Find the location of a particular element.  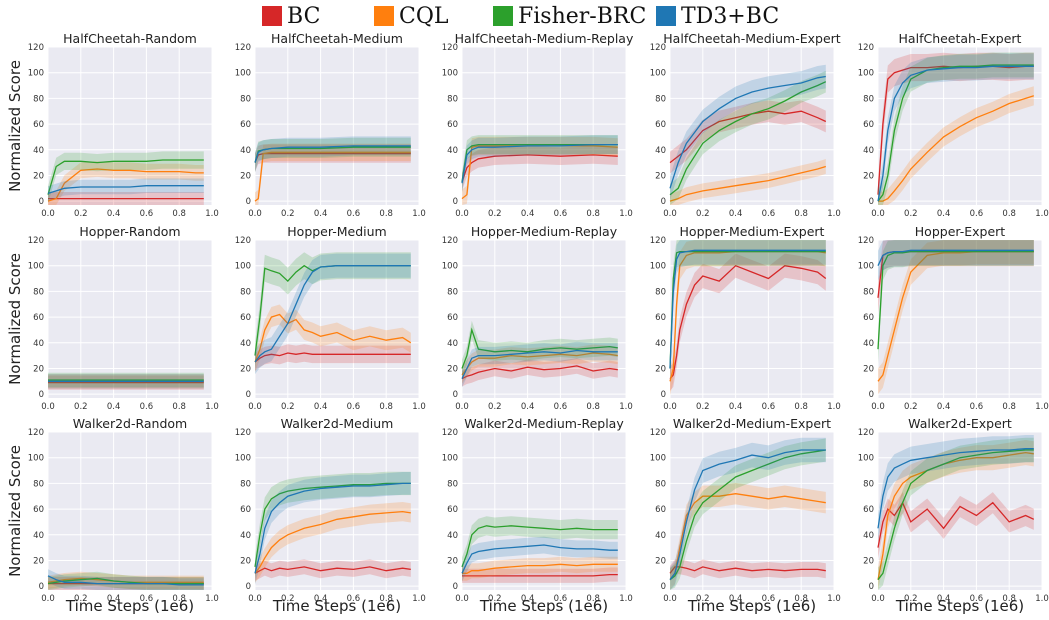

y-tick-label: 80 is located at coordinates (868, 292).